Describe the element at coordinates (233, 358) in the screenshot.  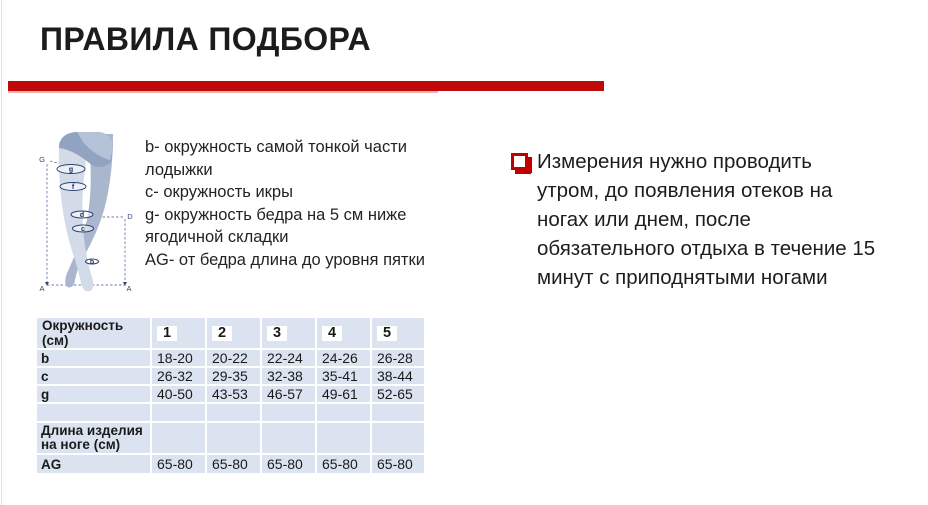
I see `cell-b-2: 20-22` at that location.